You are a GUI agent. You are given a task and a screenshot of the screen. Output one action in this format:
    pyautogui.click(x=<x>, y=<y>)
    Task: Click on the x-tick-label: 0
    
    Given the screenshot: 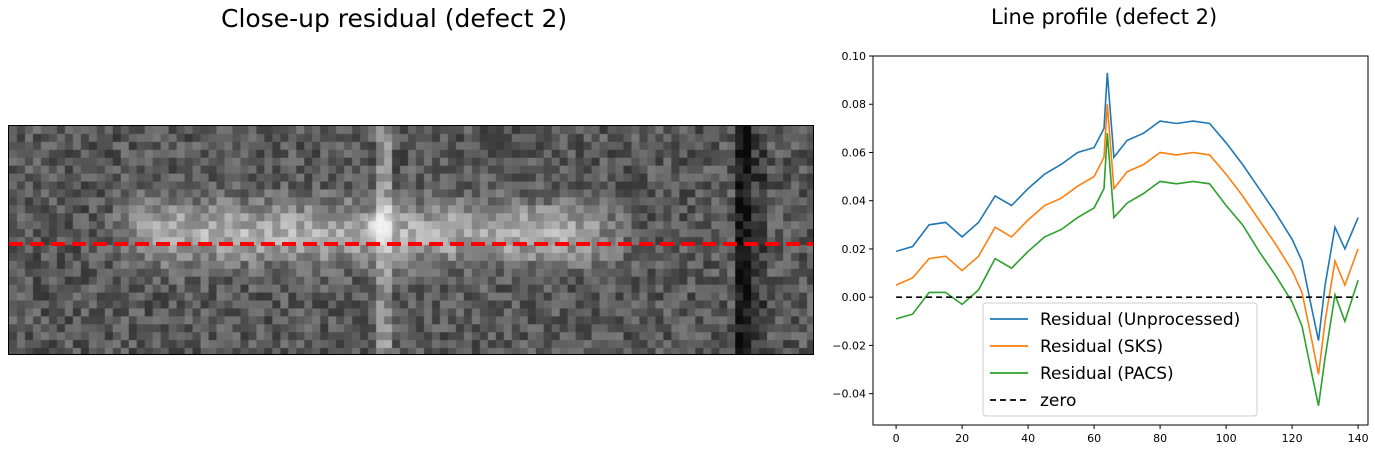 What is the action you would take?
    pyautogui.click(x=896, y=438)
    